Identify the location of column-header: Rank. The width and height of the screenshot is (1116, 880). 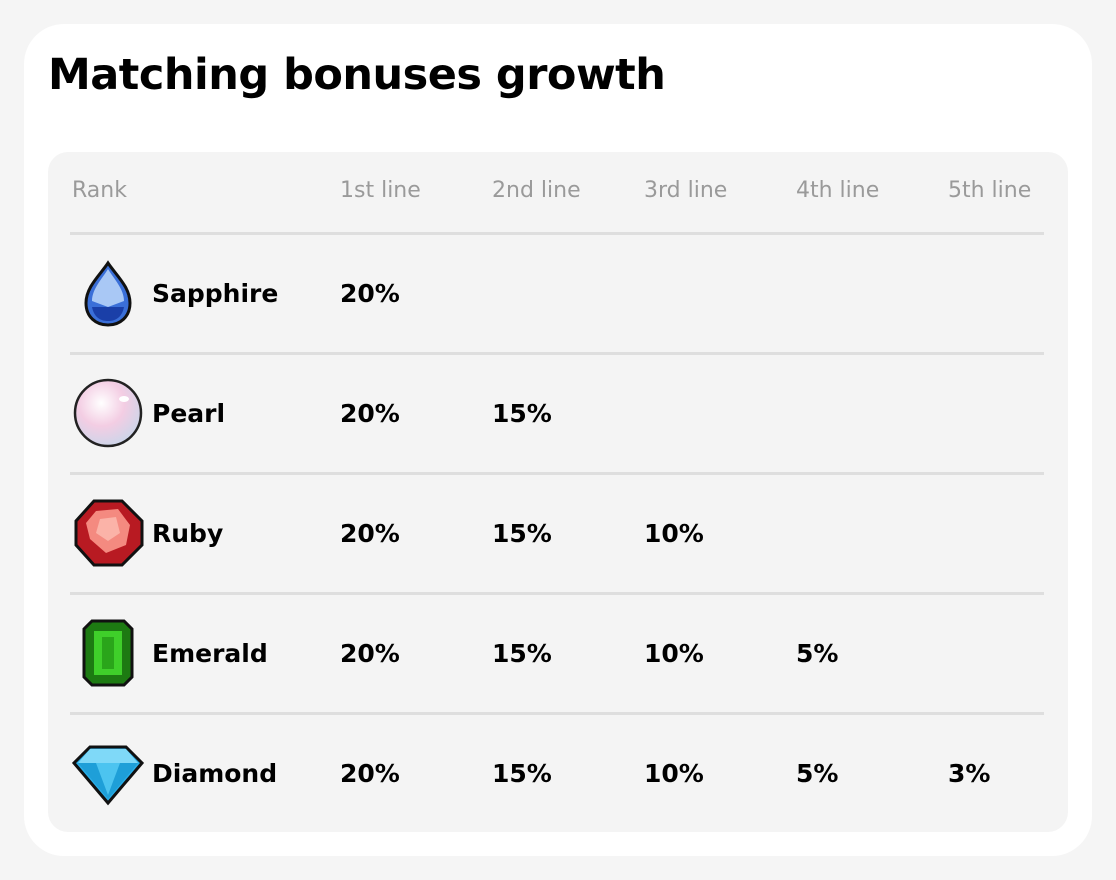
(99, 190).